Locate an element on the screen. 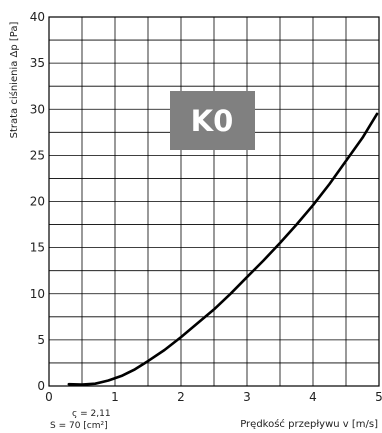 The height and width of the screenshot is (433, 382). x-tick-label: 5 is located at coordinates (378, 397).